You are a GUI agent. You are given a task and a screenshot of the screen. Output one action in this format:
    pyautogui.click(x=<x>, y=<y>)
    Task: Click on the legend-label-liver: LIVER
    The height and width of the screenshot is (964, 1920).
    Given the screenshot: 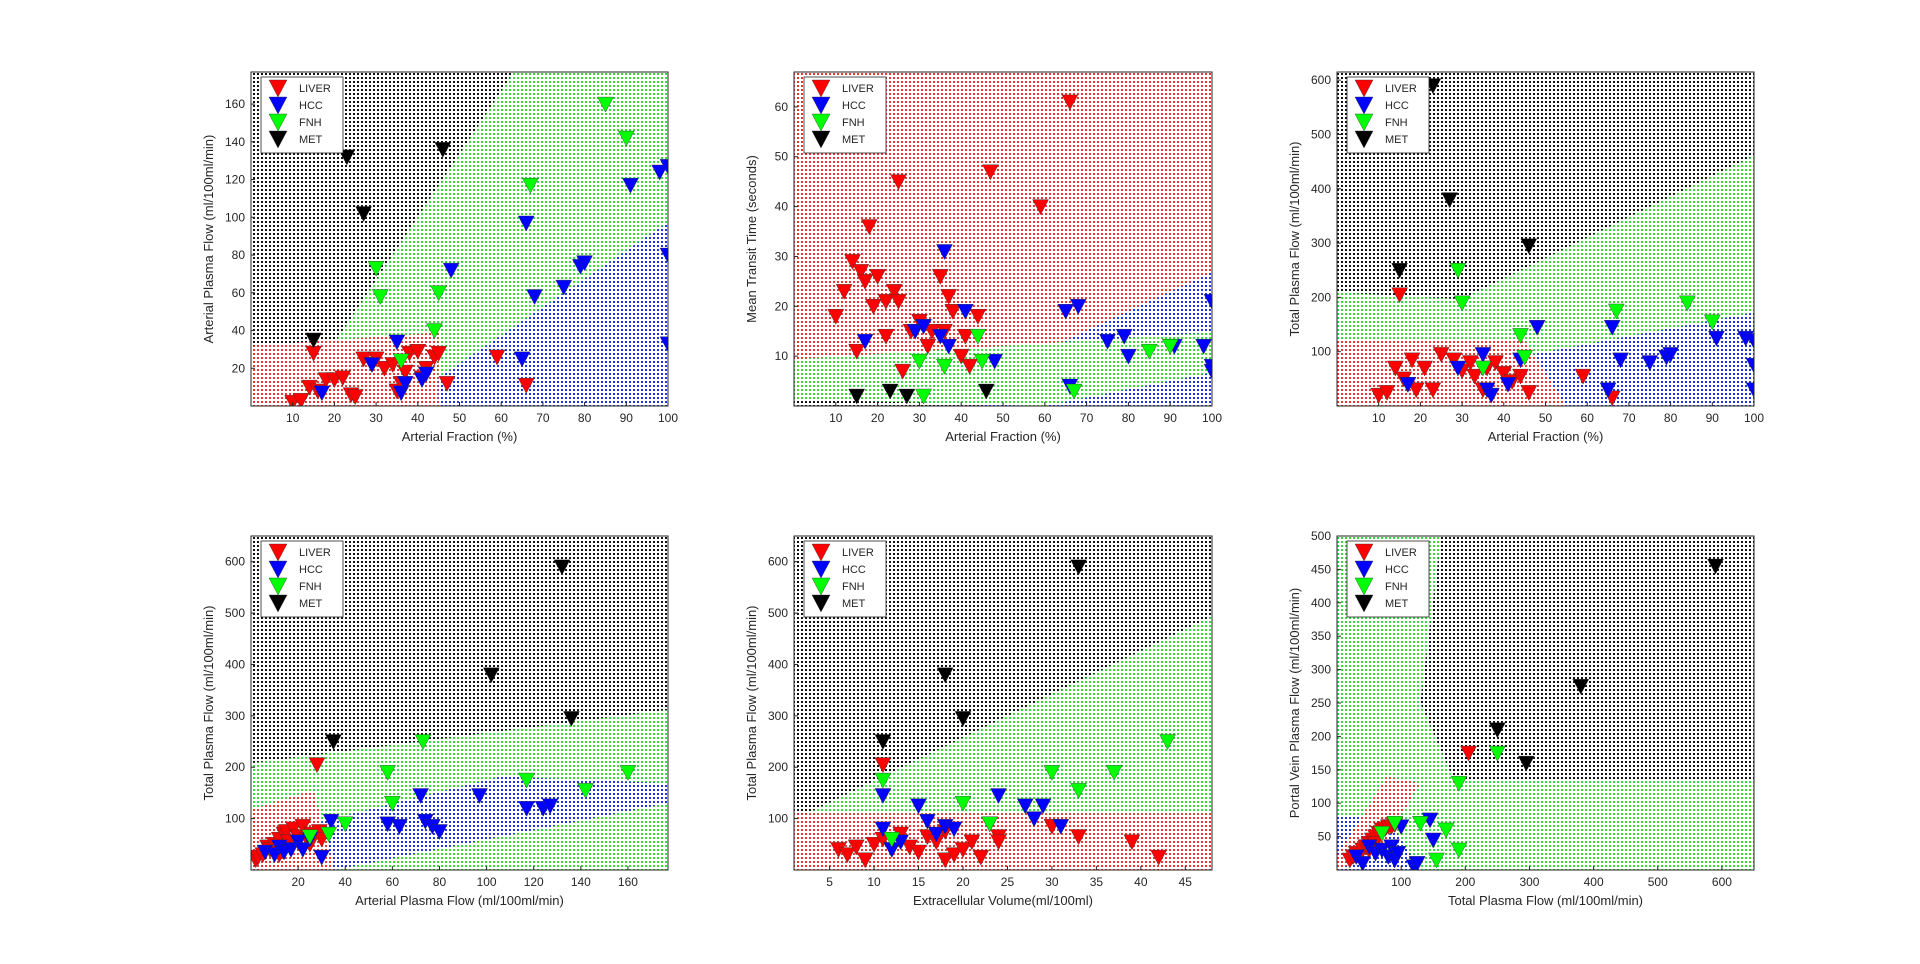 What is the action you would take?
    pyautogui.click(x=858, y=89)
    